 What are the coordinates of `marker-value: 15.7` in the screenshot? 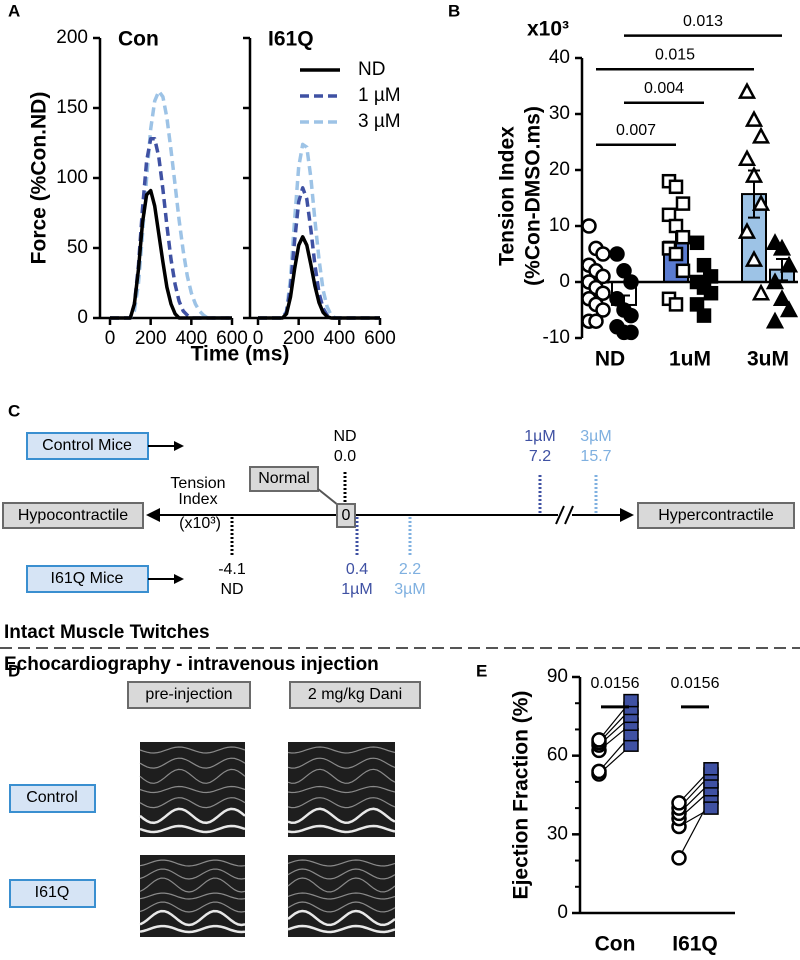 It's located at (595, 456).